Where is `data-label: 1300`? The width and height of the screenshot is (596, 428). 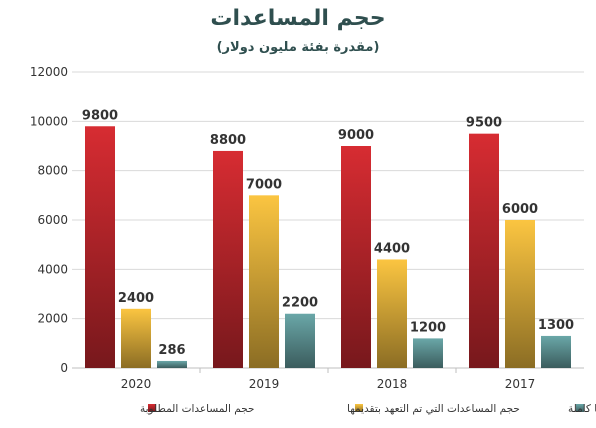 data-label: 1300 is located at coordinates (556, 325).